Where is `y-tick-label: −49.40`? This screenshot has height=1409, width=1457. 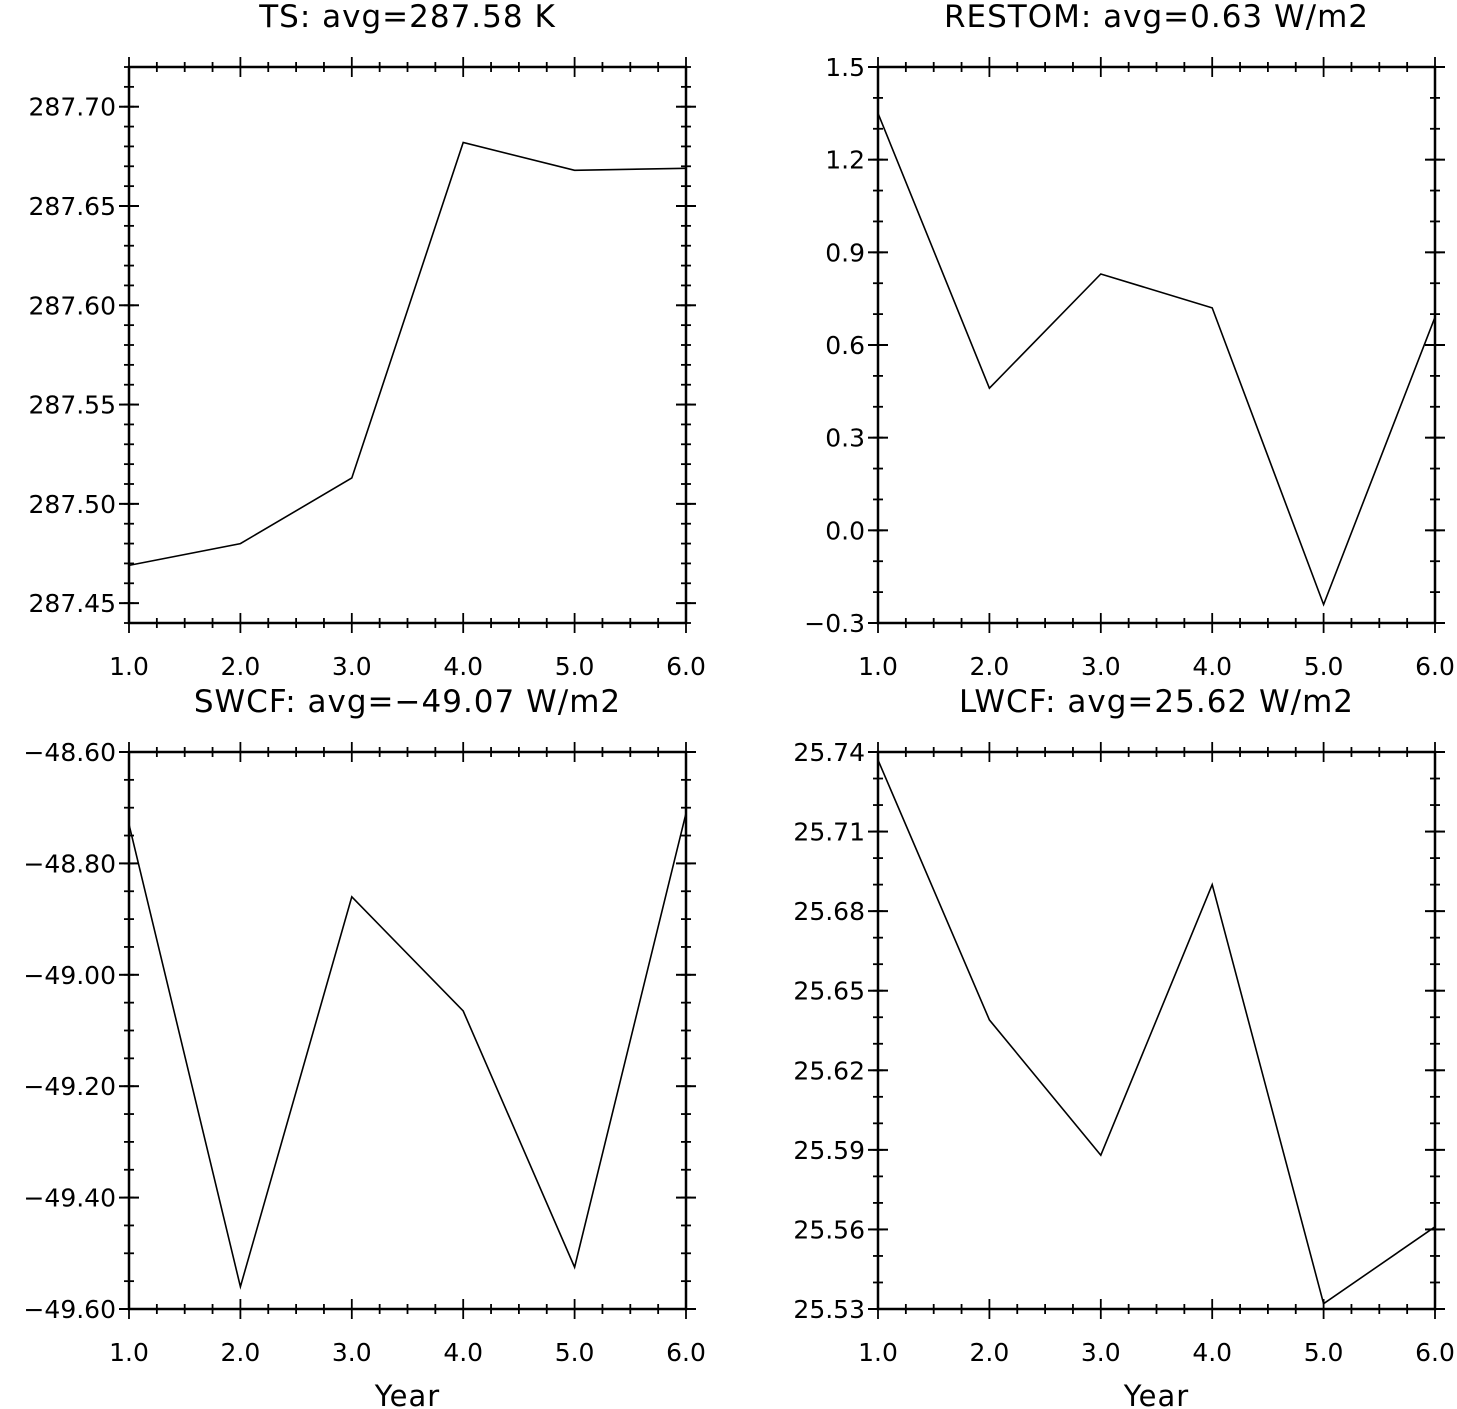
y-tick-label: −49.40 is located at coordinates (69, 1198).